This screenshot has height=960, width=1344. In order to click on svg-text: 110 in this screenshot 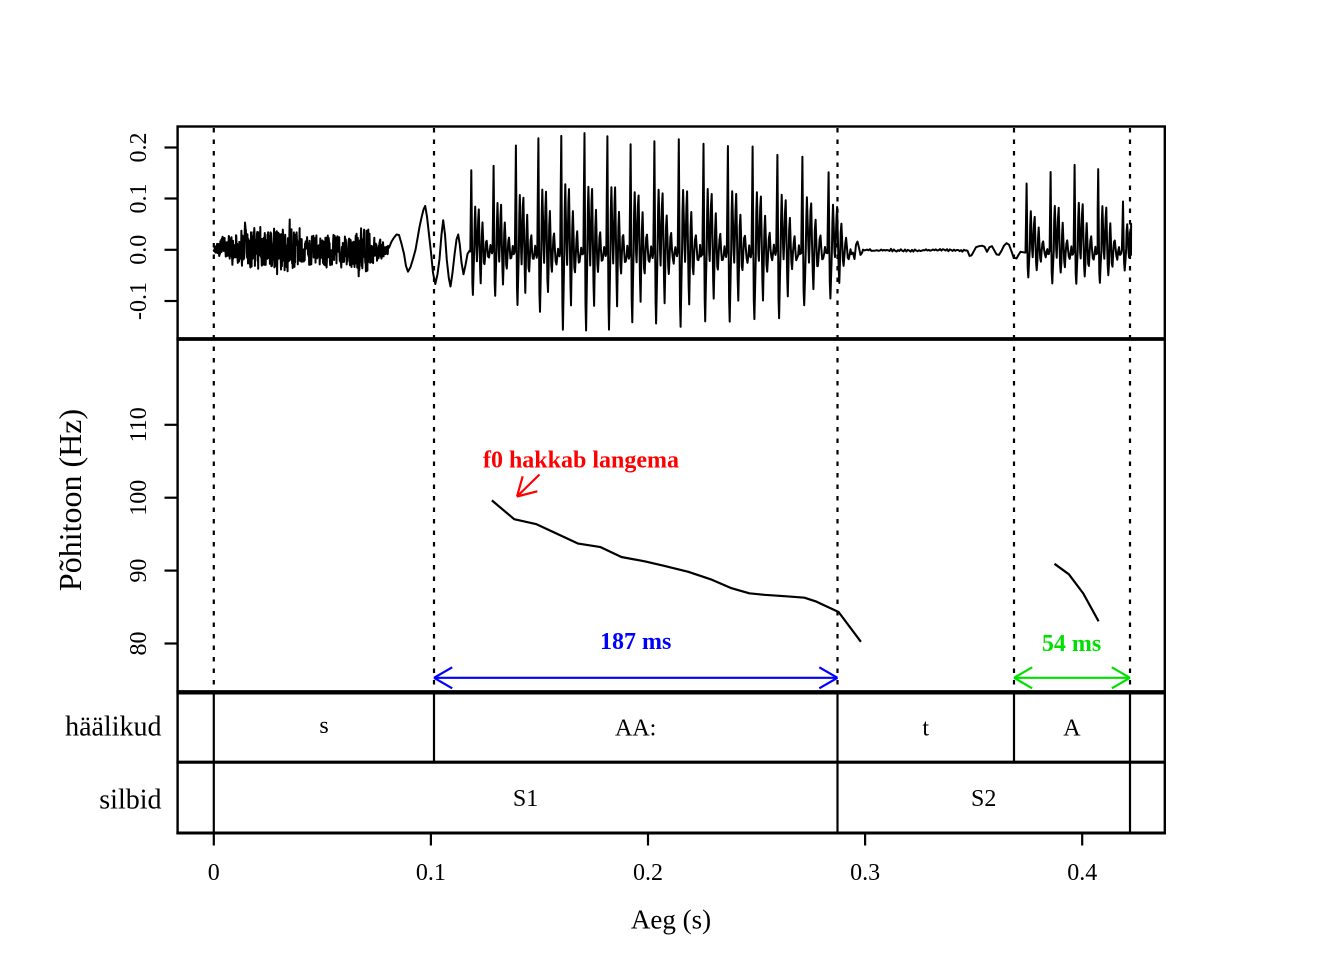, I will do `click(139, 424)`.